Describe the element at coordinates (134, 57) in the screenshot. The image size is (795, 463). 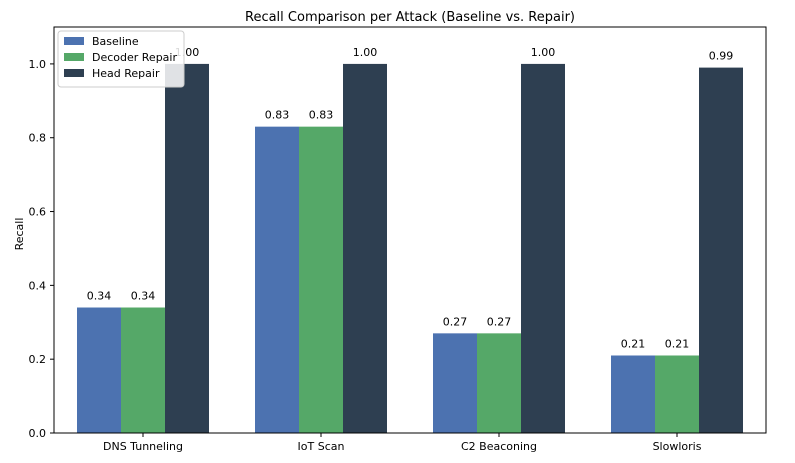
I see `legend-label: Decoder Repair` at that location.